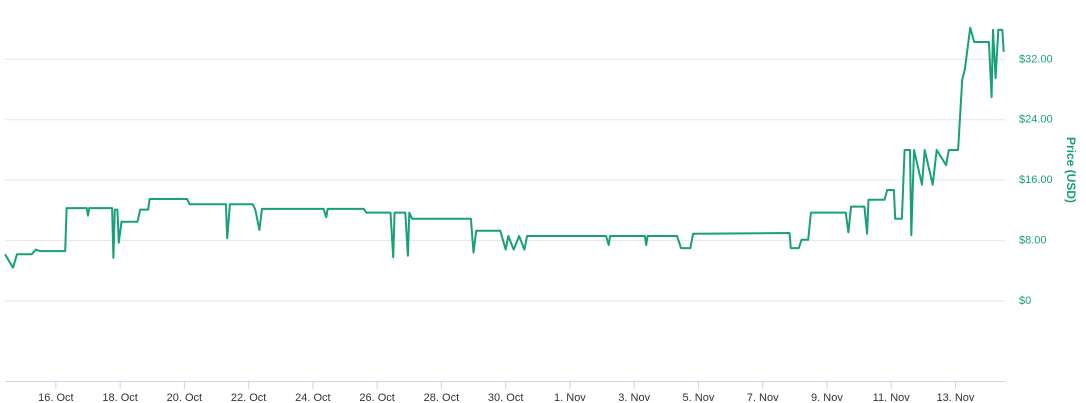  I want to click on x-tick-label: 16. Oct, so click(55, 397).